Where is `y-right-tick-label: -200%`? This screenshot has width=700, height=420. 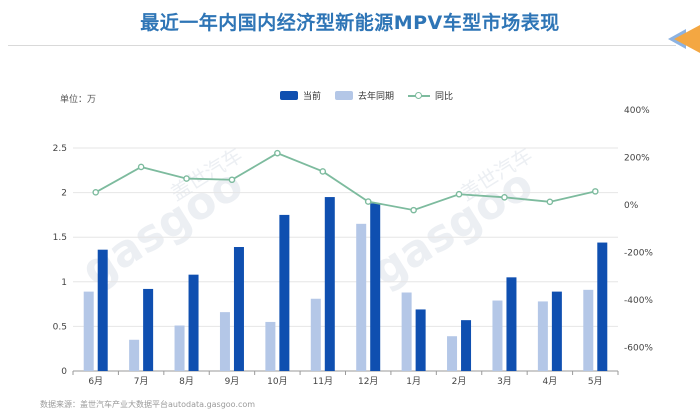
y-right-tick-label: -200% is located at coordinates (638, 253).